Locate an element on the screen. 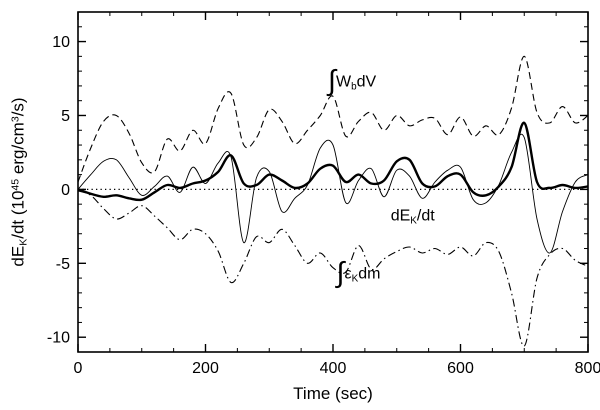  annotation-text: dm is located at coordinates (369, 274).